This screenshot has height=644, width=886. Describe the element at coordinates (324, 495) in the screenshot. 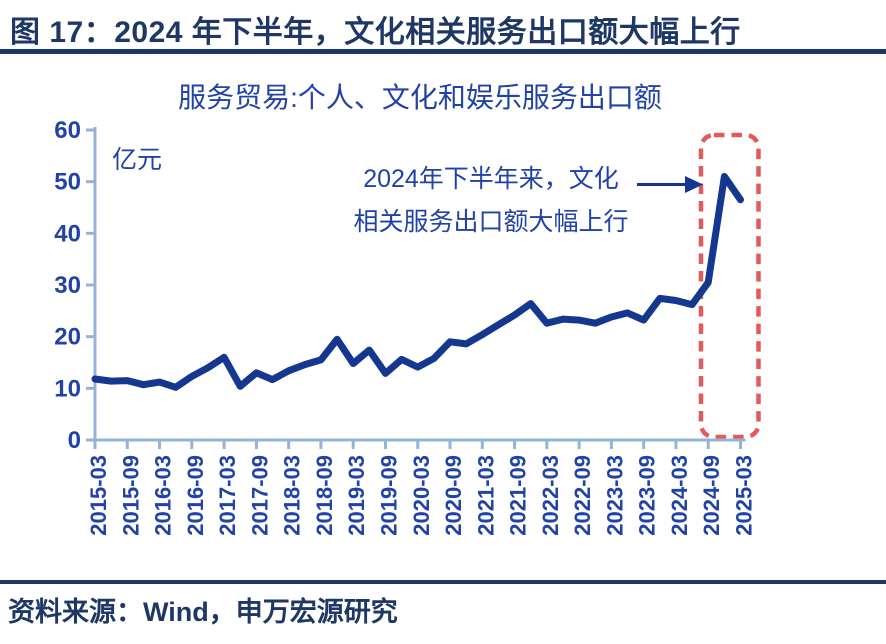

I see `x-tick-label: 2018-09` at that location.